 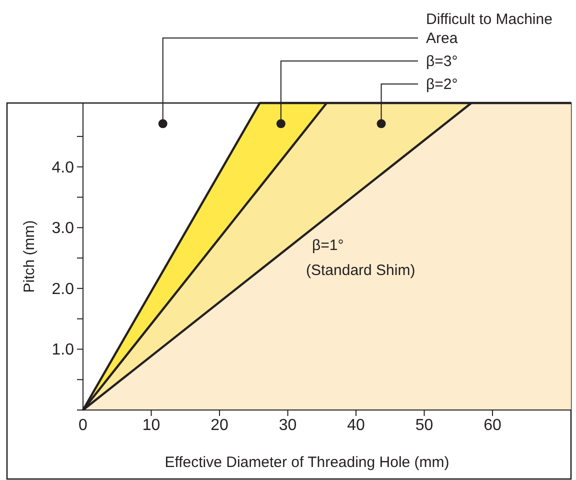 I want to click on x-tick-label: 20, so click(x=219, y=425).